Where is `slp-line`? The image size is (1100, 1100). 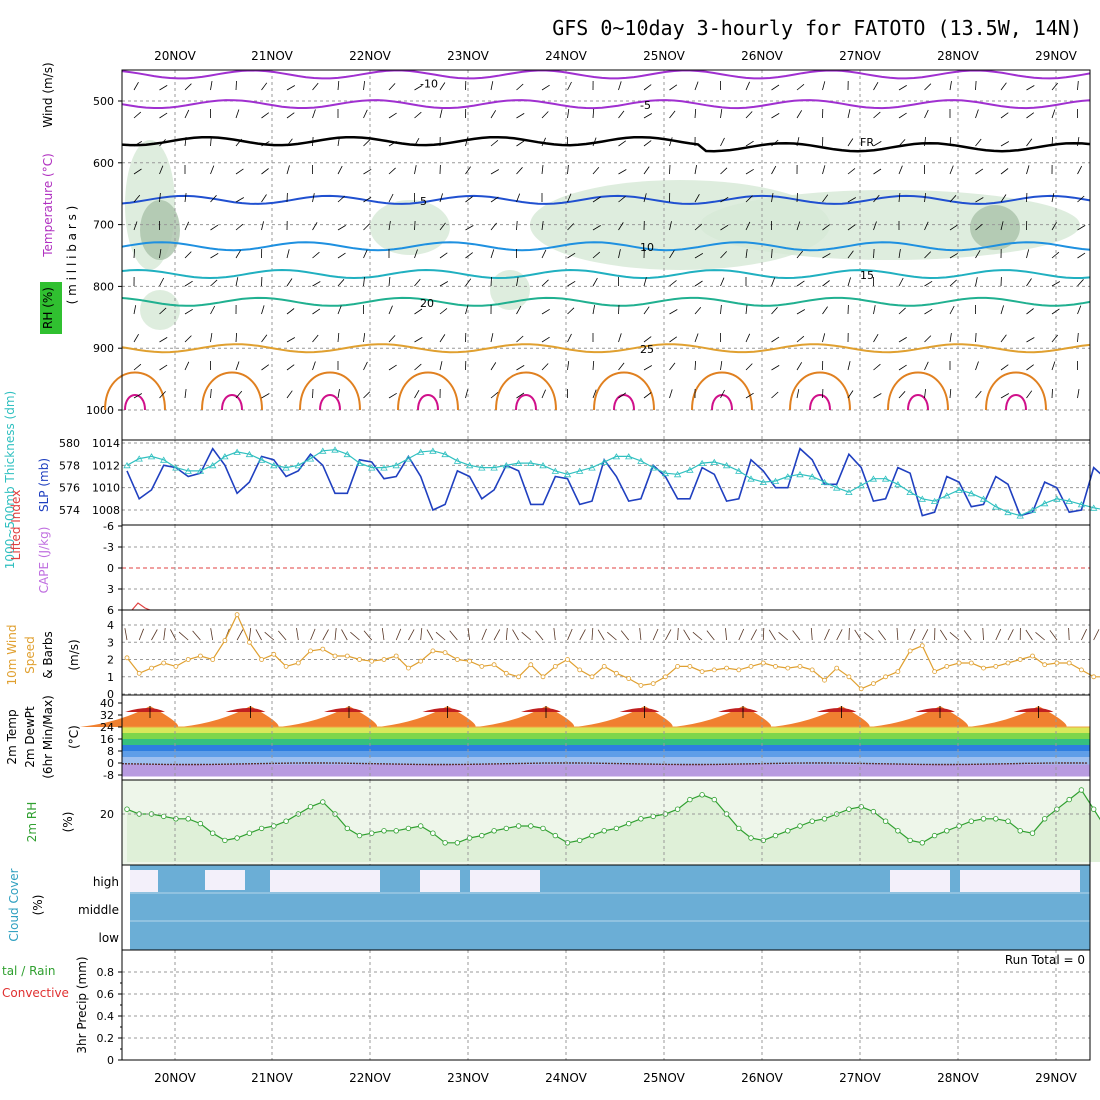 slp-line is located at coordinates (613, 482).